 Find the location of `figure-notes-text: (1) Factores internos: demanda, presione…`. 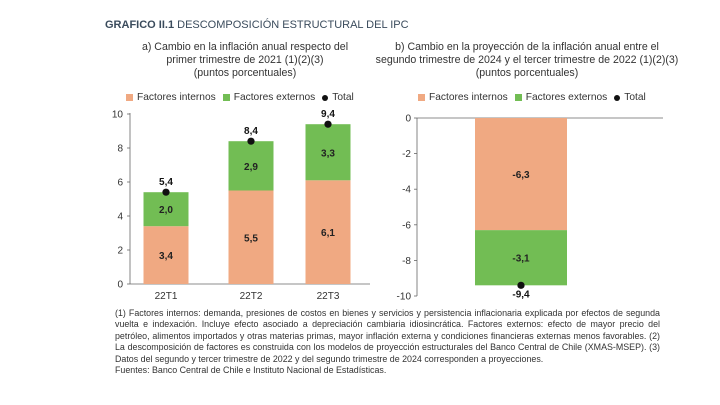

figure-notes-text: (1) Factores internos: demanda, presione… is located at coordinates (387, 336).